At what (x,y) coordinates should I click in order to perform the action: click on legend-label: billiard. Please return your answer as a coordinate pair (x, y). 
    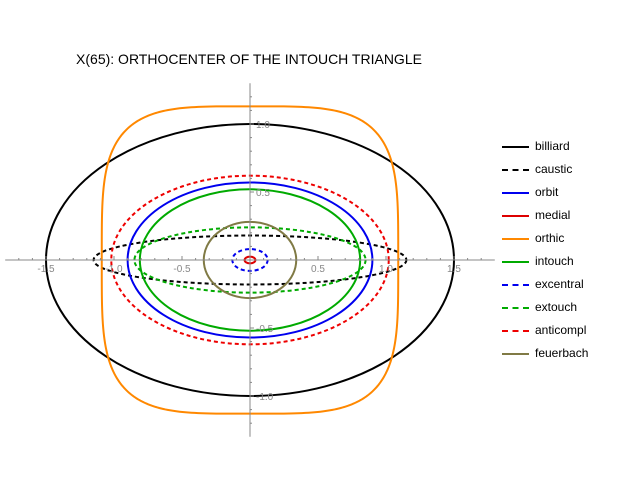
    Looking at the image, I should click on (552, 146).